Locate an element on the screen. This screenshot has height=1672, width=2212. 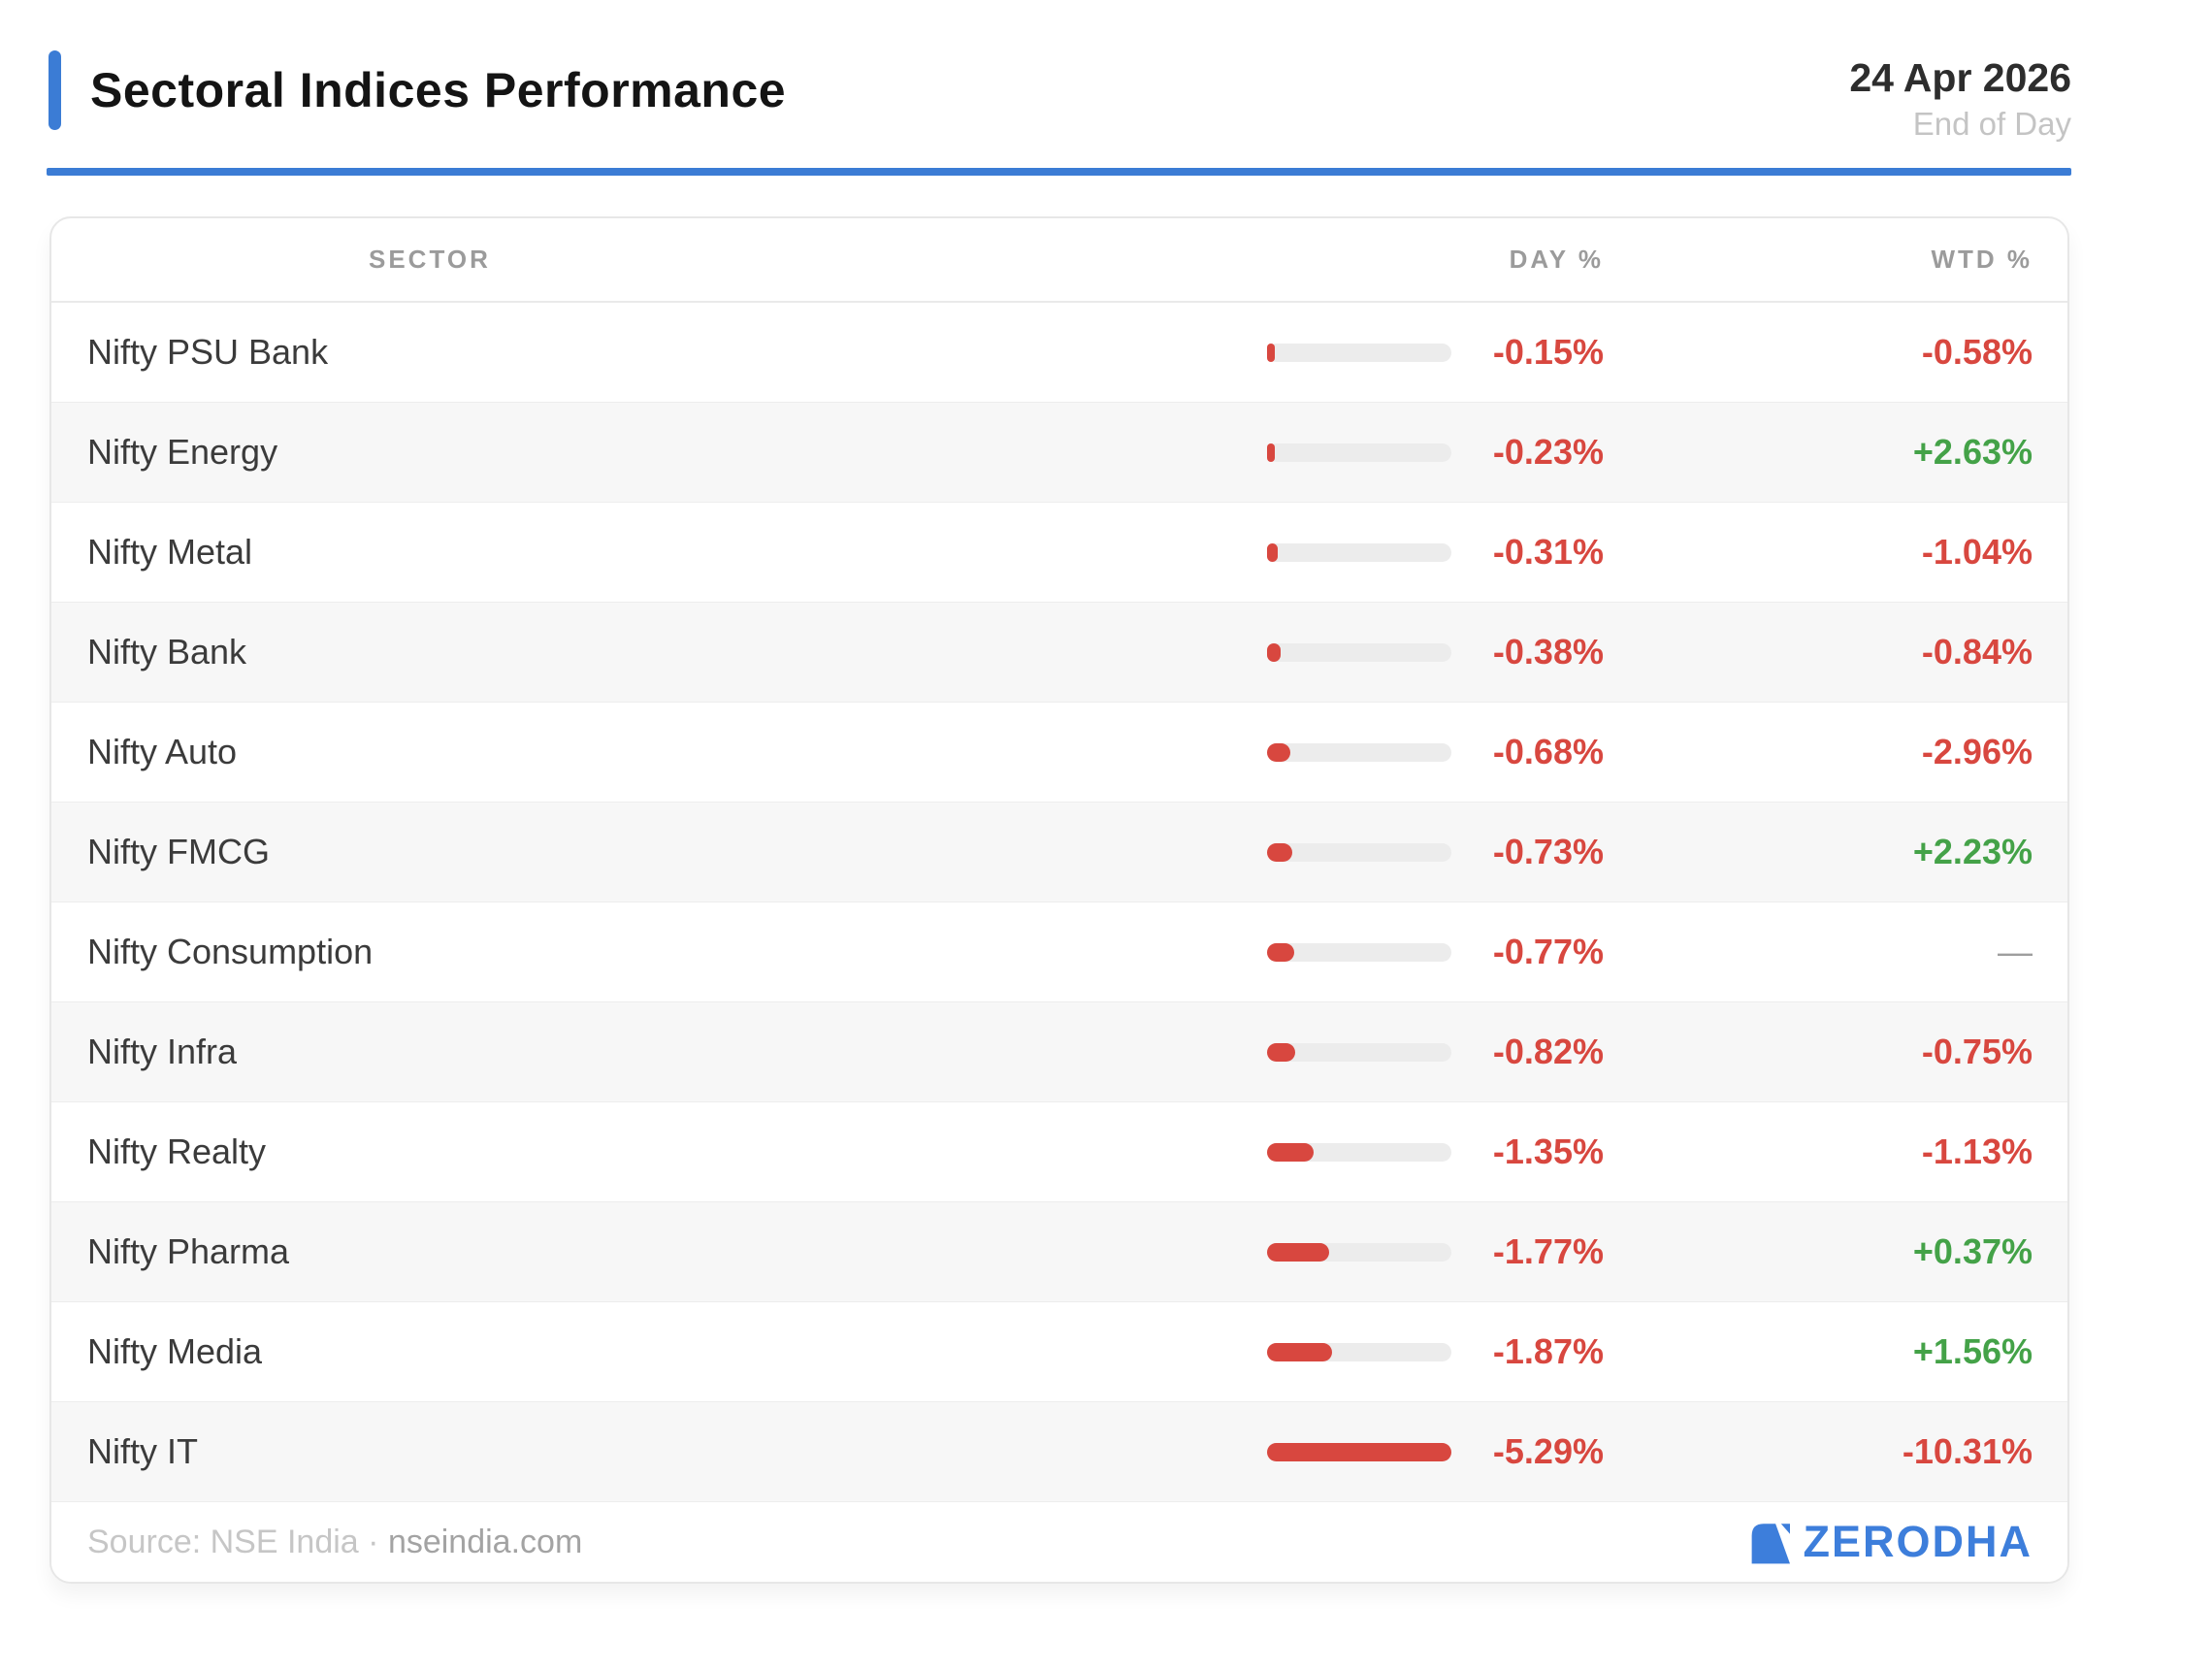
day-pct-value: -0.23% is located at coordinates (1548, 452).